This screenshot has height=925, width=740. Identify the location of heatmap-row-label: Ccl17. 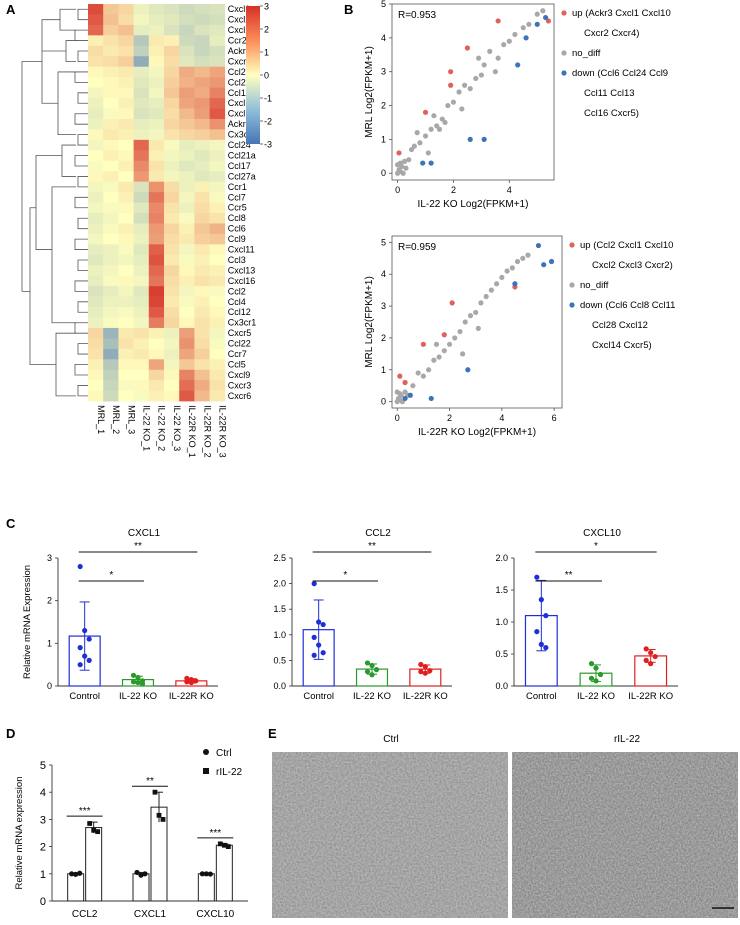
(239, 166).